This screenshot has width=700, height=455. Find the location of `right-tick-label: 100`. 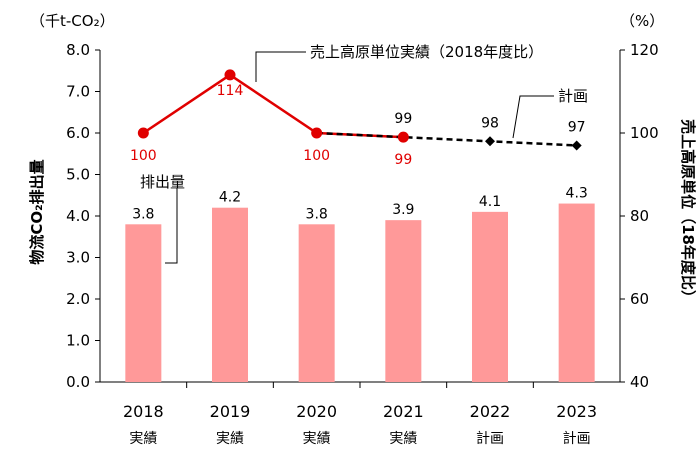

right-tick-label: 100 is located at coordinates (644, 133).